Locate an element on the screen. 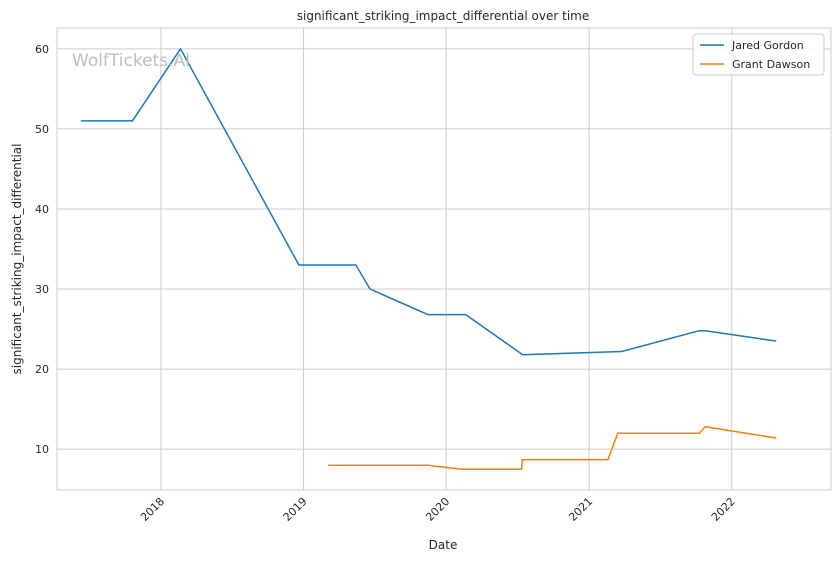 The image size is (840, 561). y-tick-label: 30 is located at coordinates (42, 289).